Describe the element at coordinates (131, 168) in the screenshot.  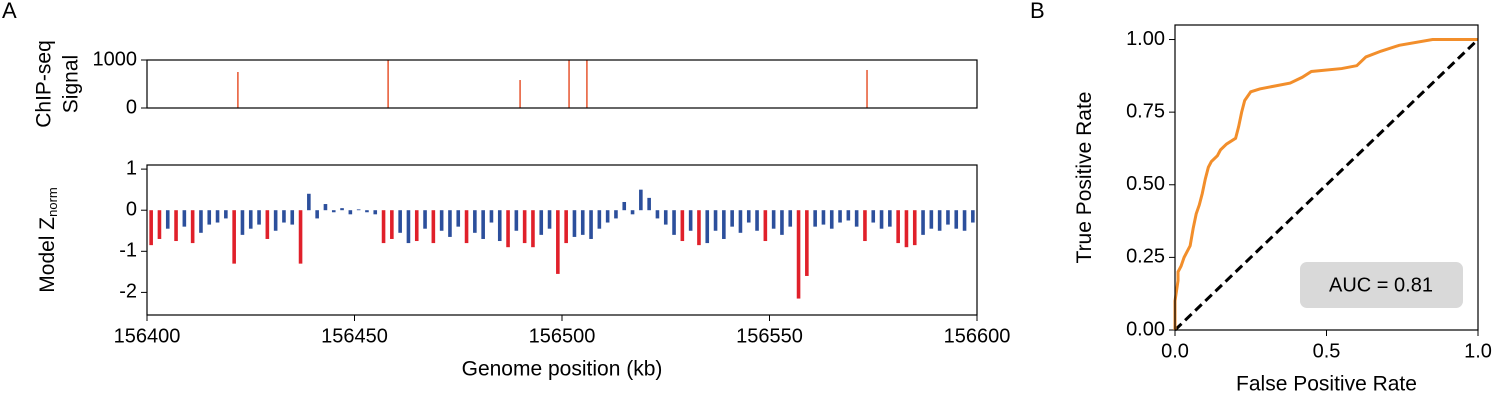
I see `y-tick-label: 1` at that location.